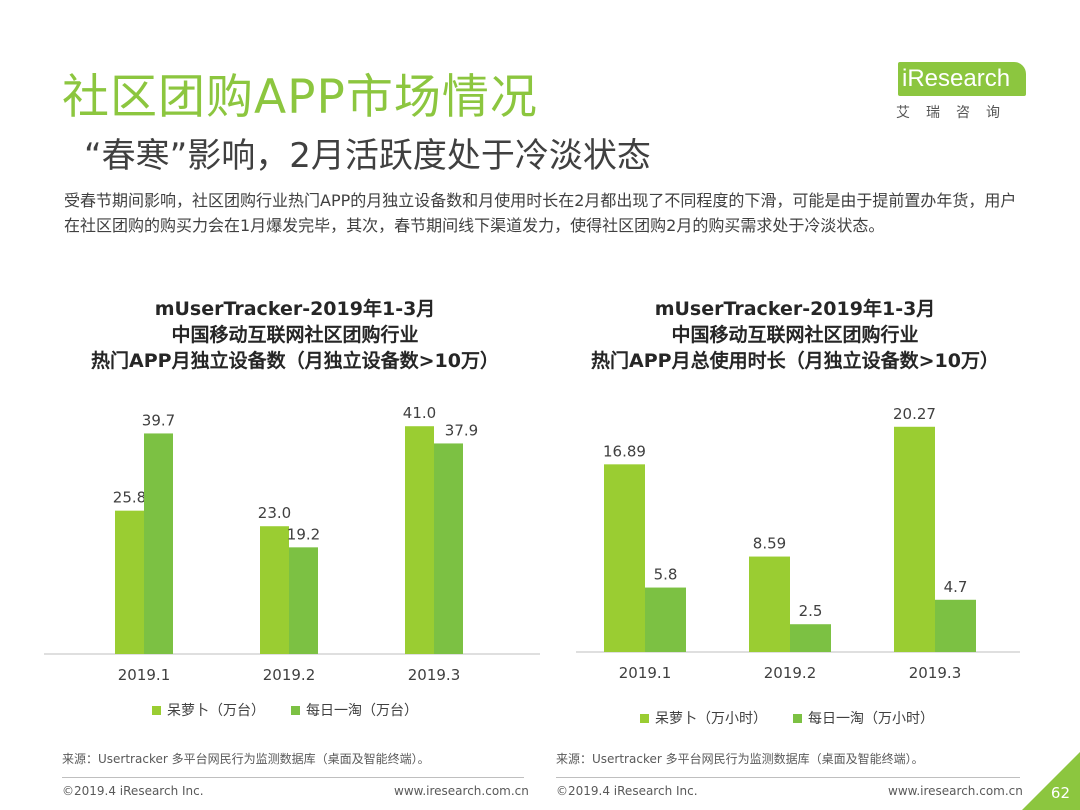  I want to click on bar-value-label: 39.7, so click(158, 420).